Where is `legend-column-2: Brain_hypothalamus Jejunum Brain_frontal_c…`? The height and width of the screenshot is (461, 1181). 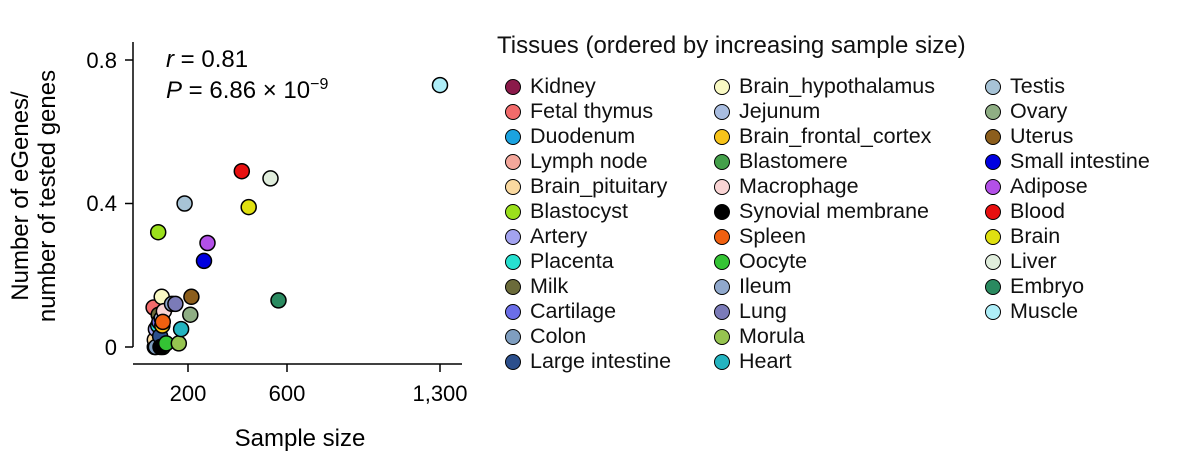 legend-column-2: Brain_hypothalamus Jejunum Brain_frontal_c… is located at coordinates (824, 224).